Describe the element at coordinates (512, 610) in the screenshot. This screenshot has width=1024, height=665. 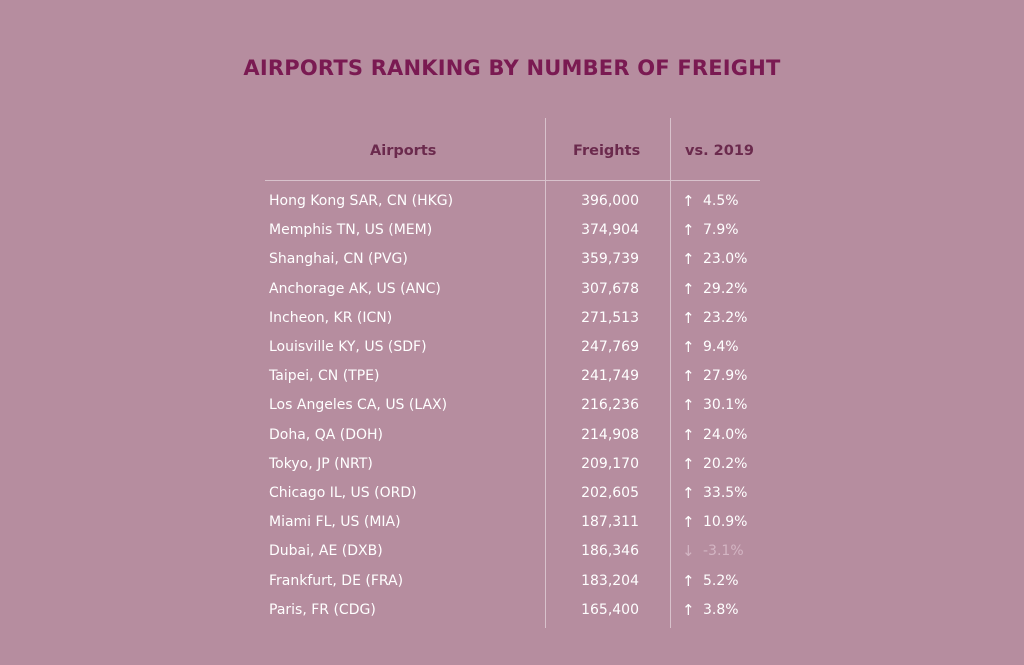
I see `table-row: Paris, FR (CDG) 165,400 ↑ 3.8%` at that location.